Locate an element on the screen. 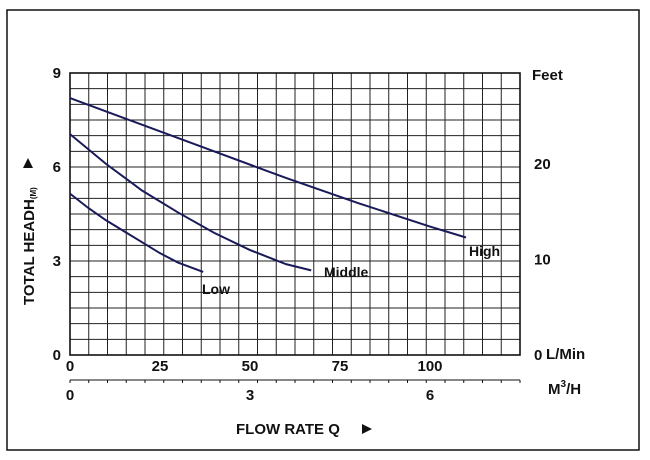 This screenshot has width=650, height=460. x-tick-label-m3h: 0 is located at coordinates (70, 395).